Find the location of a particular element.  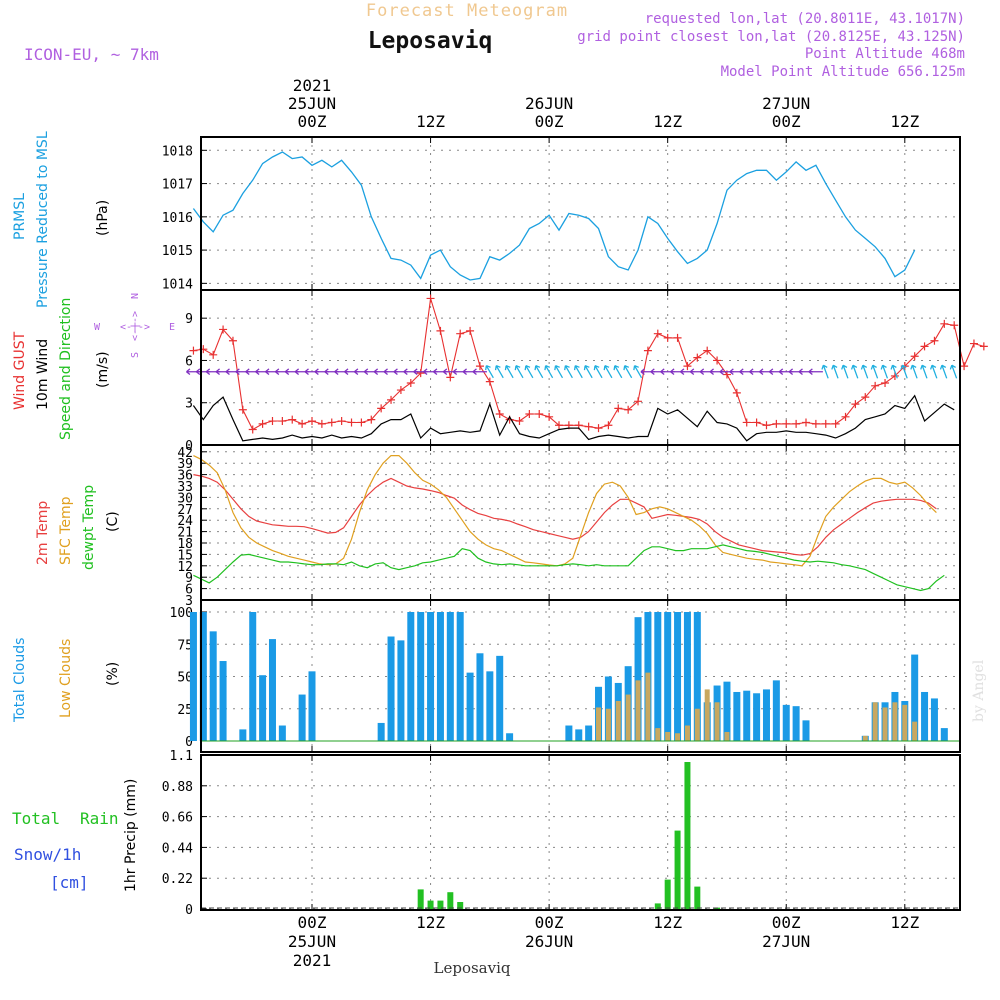

point-altitude: Point Altitude 468m is located at coordinates (885, 54).